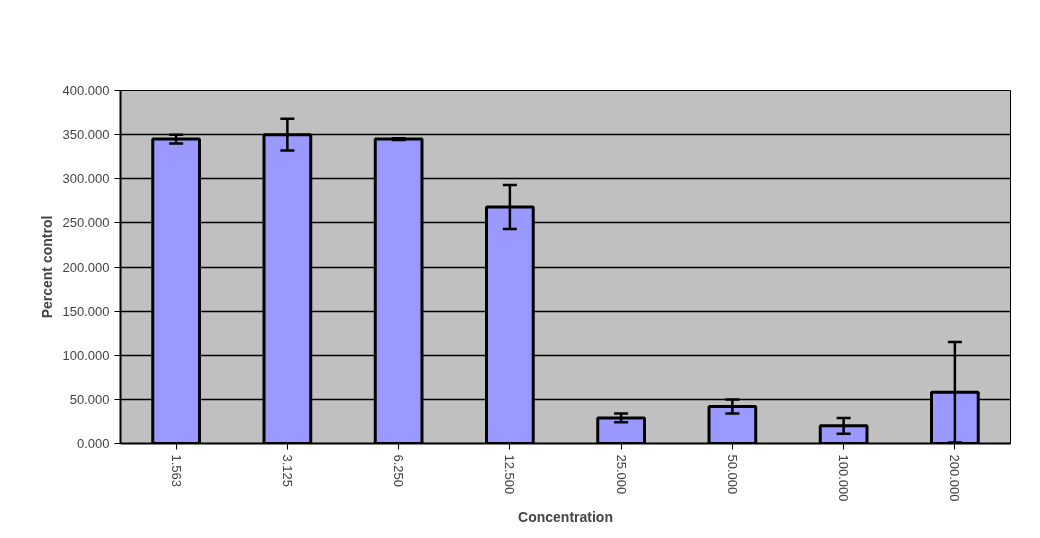 The height and width of the screenshot is (538, 1040). I want to click on x-tick-label: 25.000, so click(621, 474).